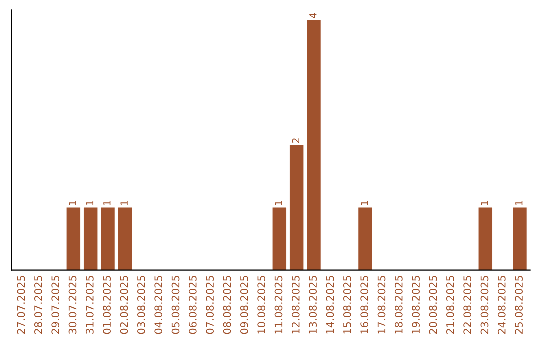 The height and width of the screenshot is (340, 540). Describe the element at coordinates (364, 305) in the screenshot. I see `x-tick-label: 16.08.2025` at that location.